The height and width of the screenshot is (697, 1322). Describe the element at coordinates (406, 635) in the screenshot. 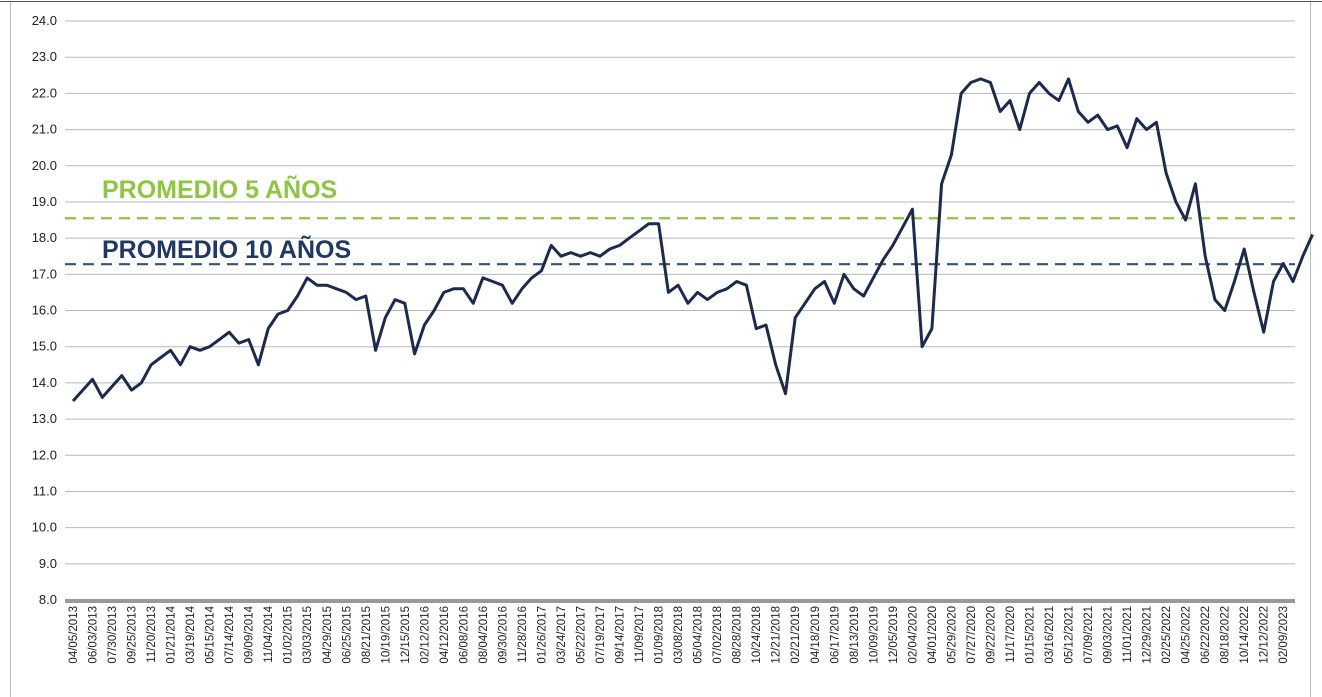

I see `x-tick-label: 12/15/2015` at that location.